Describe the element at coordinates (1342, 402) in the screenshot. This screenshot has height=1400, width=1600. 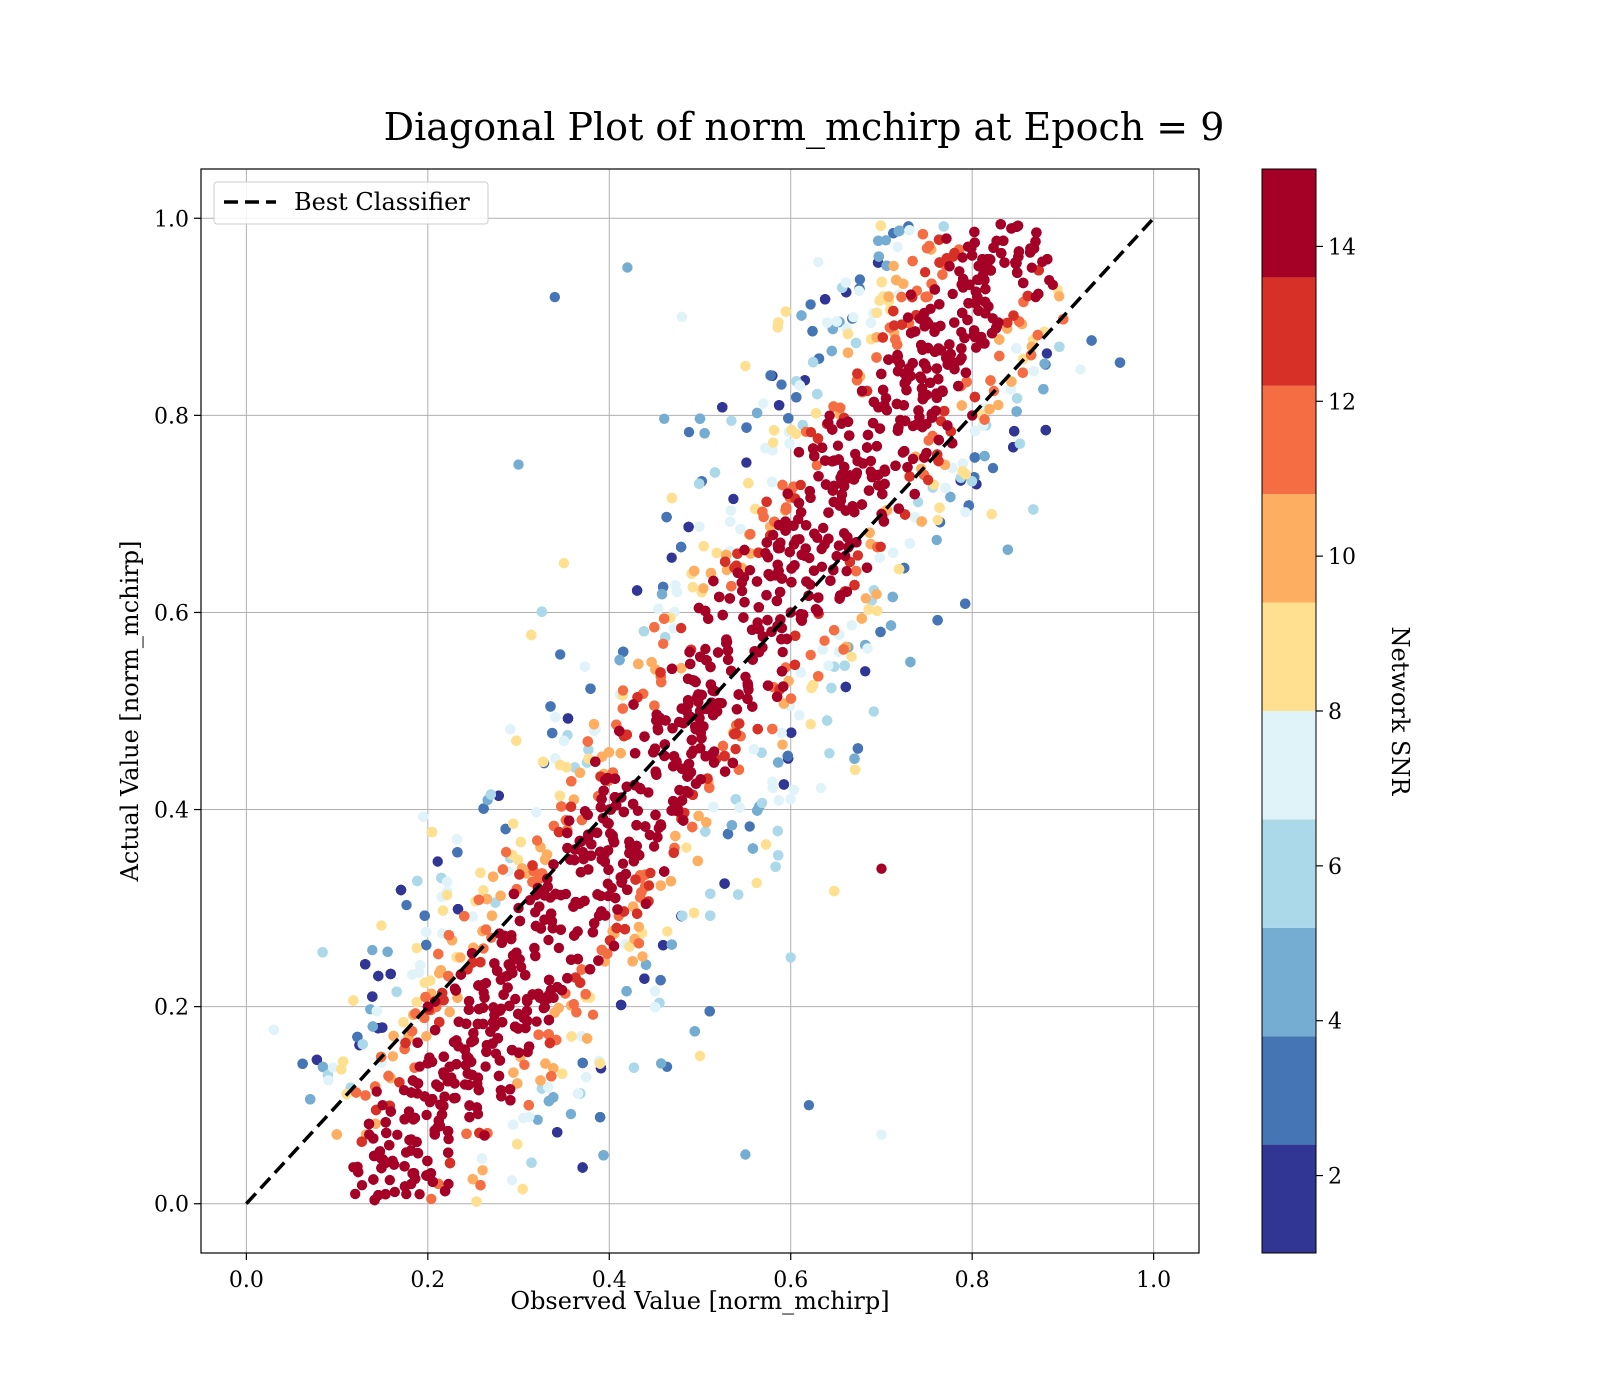
I see `colorbar-tick-label: 12` at that location.